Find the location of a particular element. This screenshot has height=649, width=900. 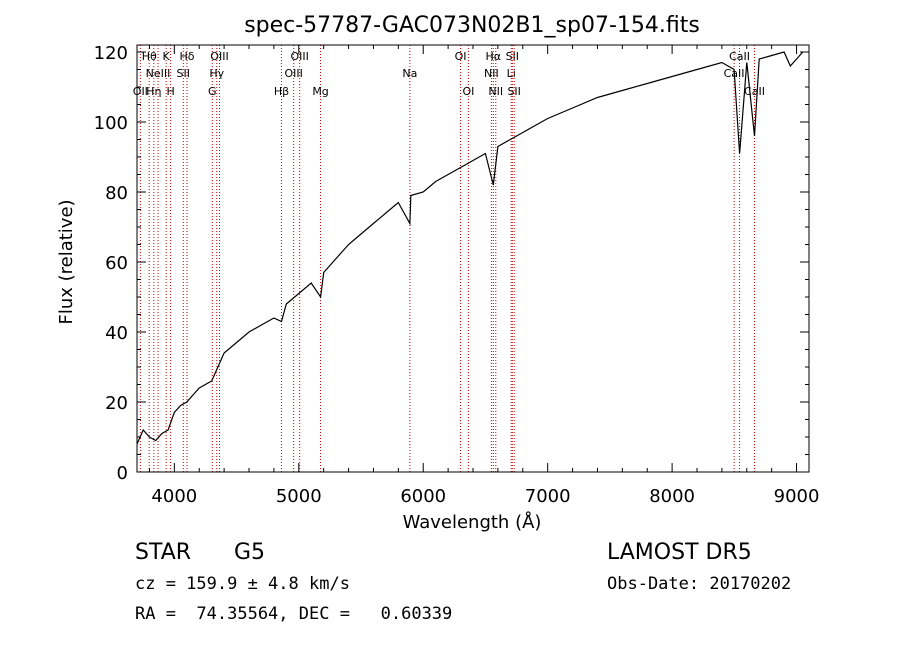

x-tick-label: 7000 is located at coordinates (548, 496).